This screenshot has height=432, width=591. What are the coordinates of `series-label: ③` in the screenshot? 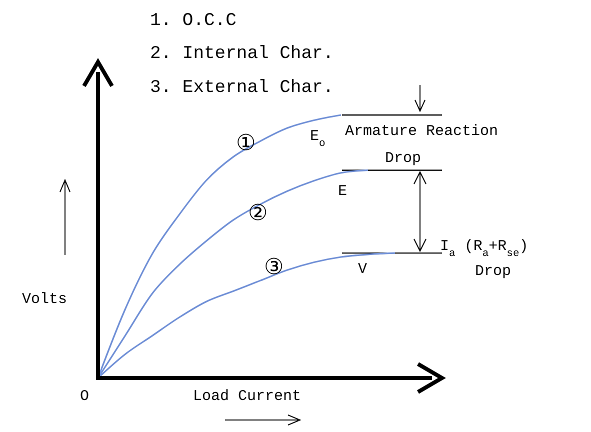 It's located at (274, 267).